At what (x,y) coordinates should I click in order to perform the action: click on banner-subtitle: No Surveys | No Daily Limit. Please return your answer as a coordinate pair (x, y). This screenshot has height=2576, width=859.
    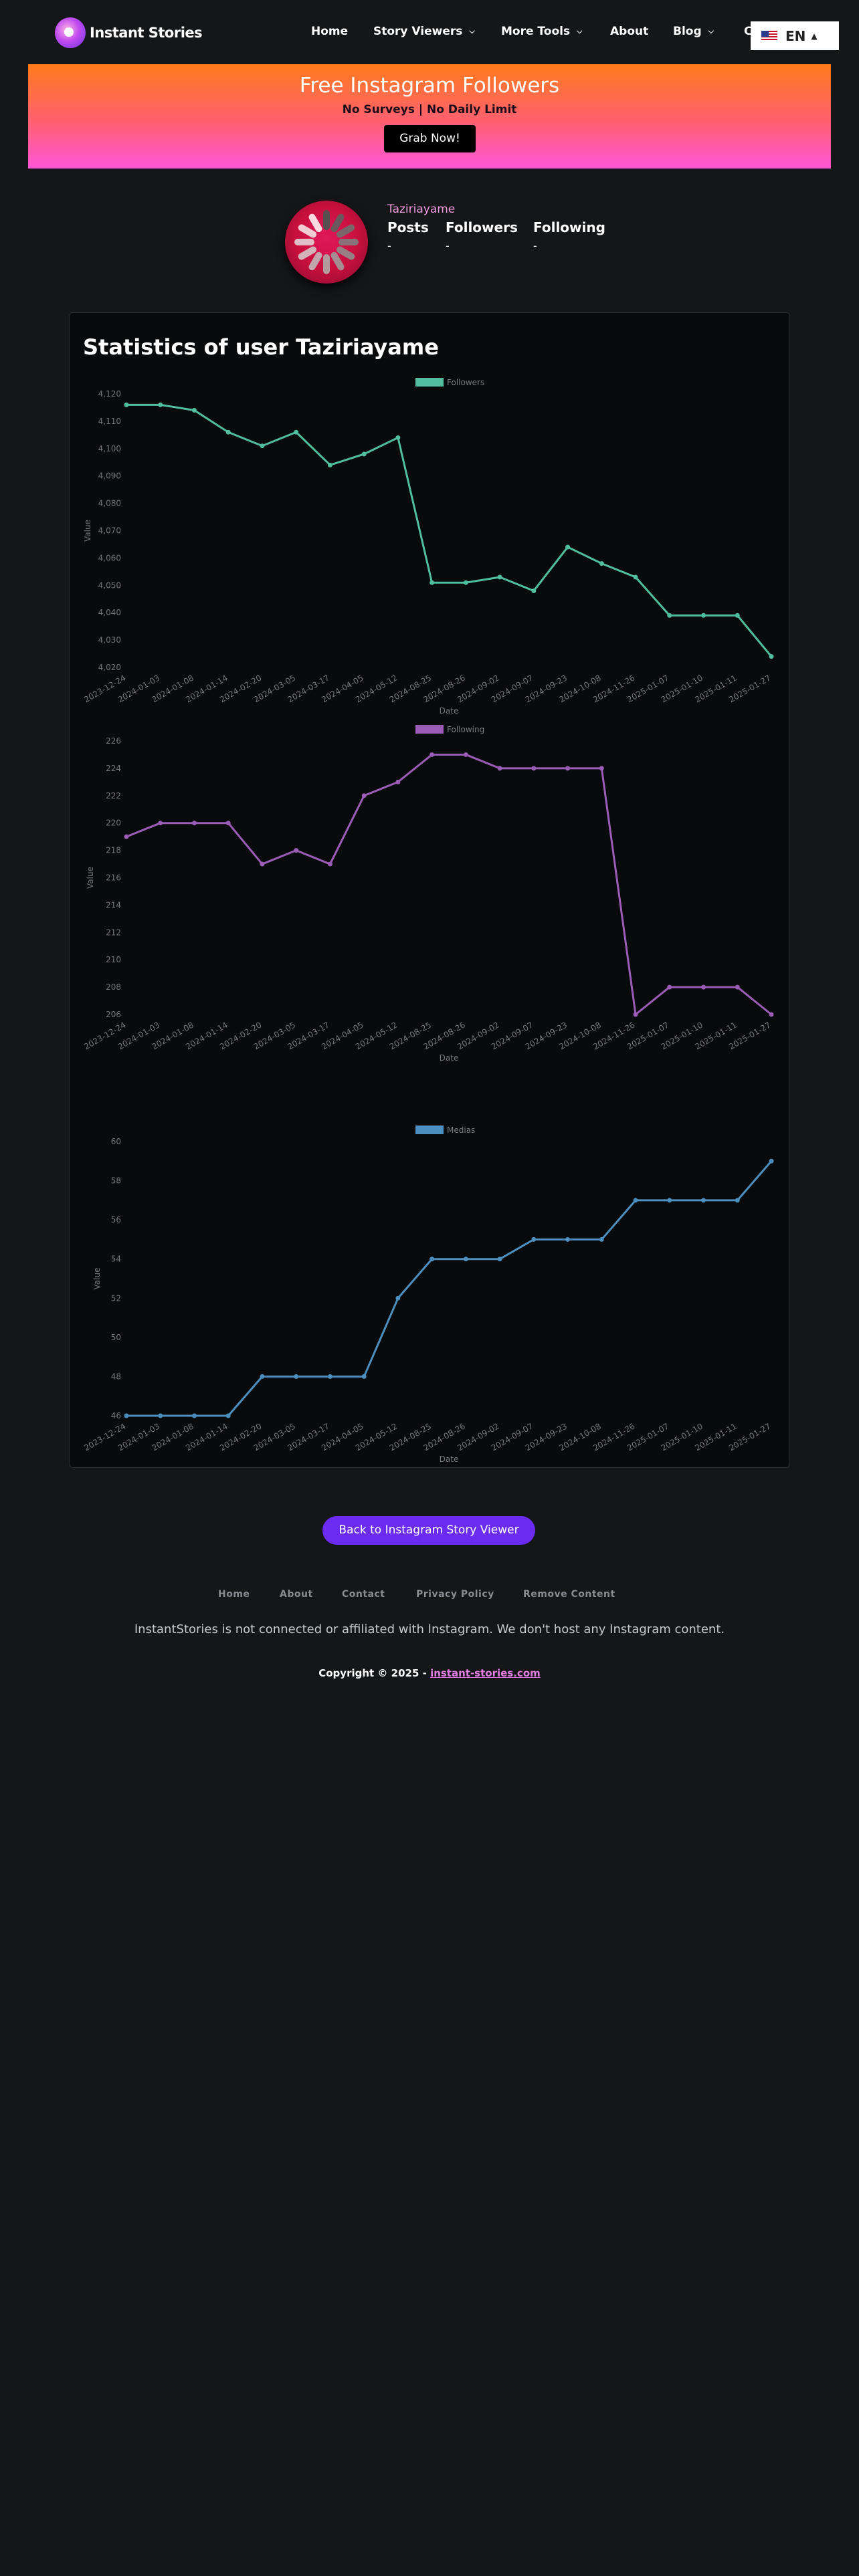
    Looking at the image, I should click on (429, 109).